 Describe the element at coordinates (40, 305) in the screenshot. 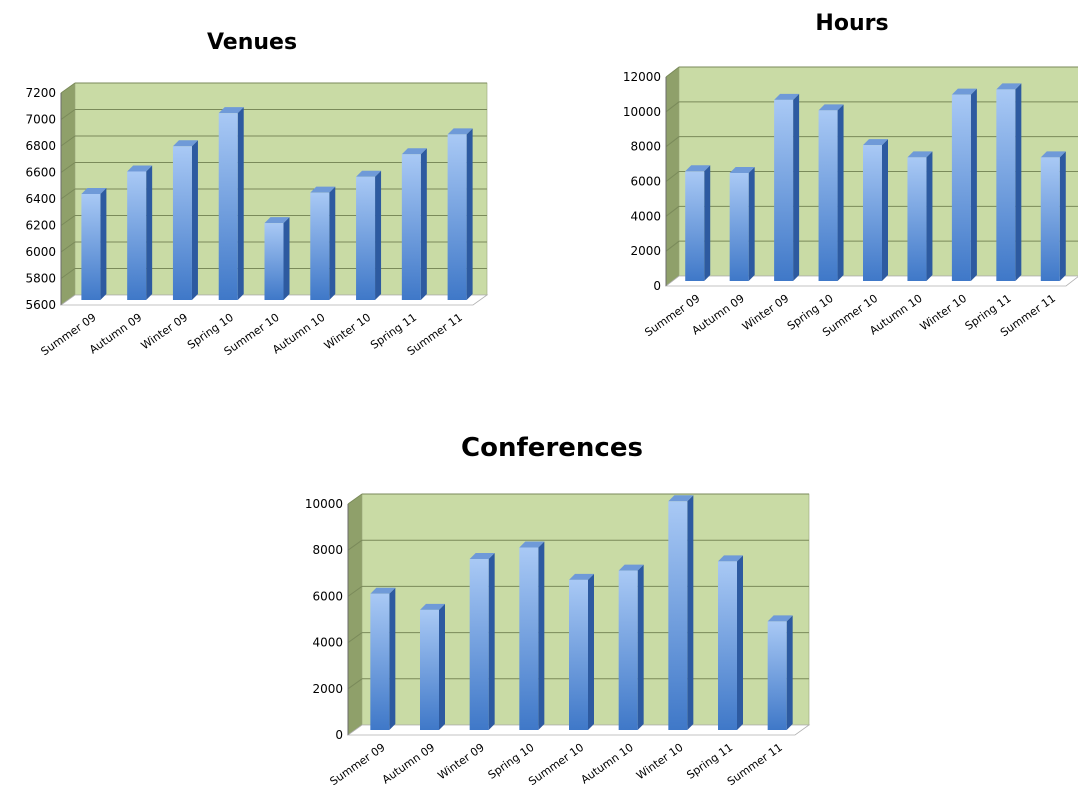

I see `venues-y-tick-label: 5600` at that location.